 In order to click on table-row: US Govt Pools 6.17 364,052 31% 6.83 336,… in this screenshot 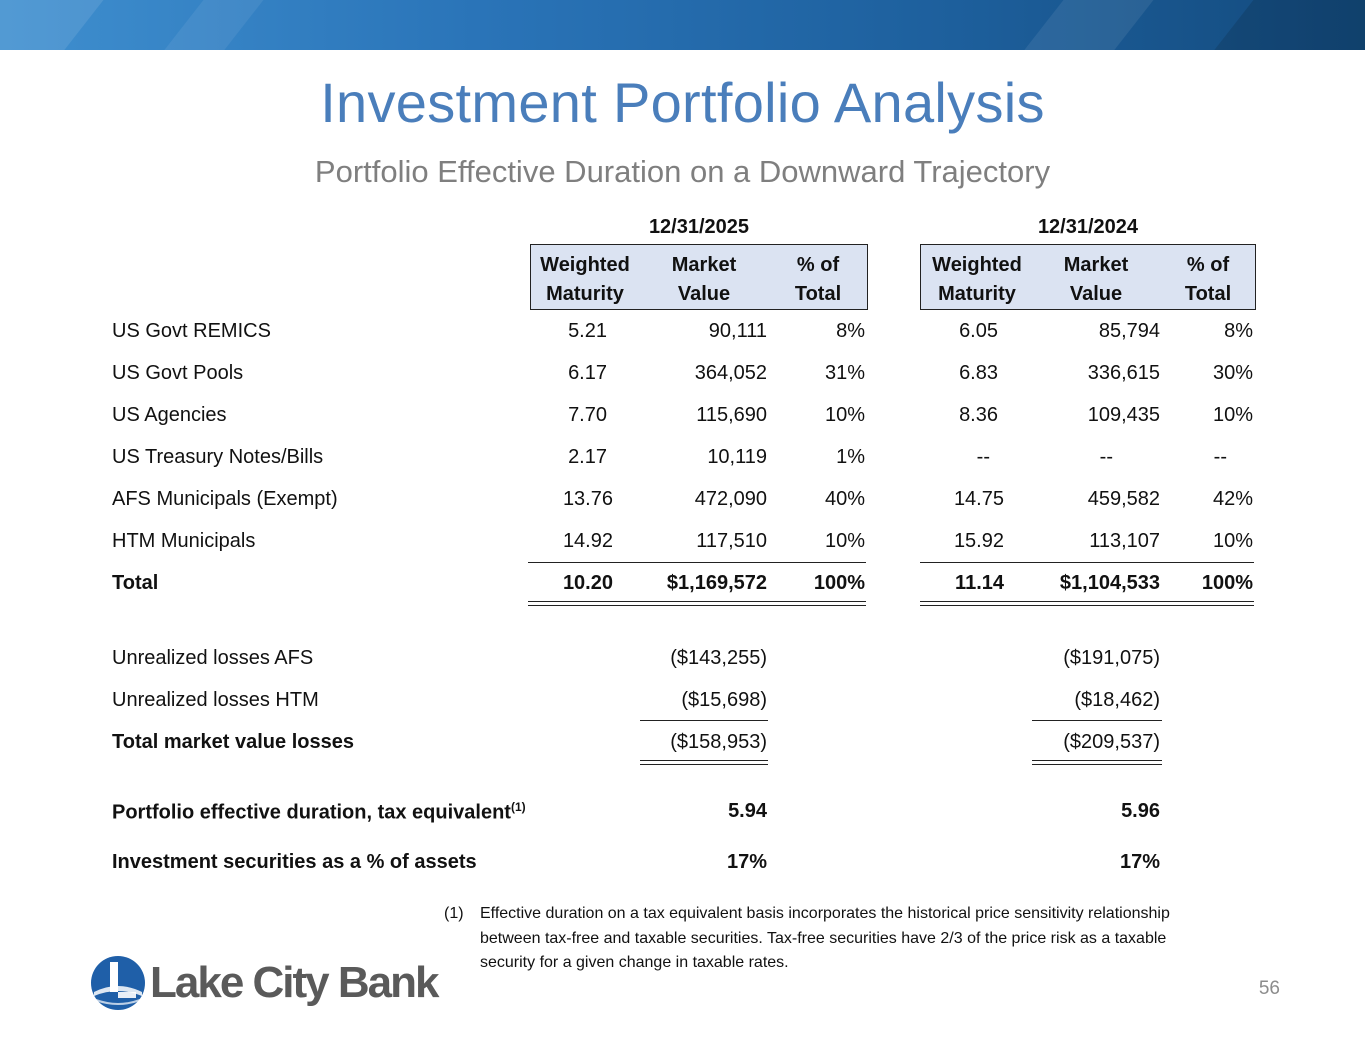, I will do `click(682, 373)`.